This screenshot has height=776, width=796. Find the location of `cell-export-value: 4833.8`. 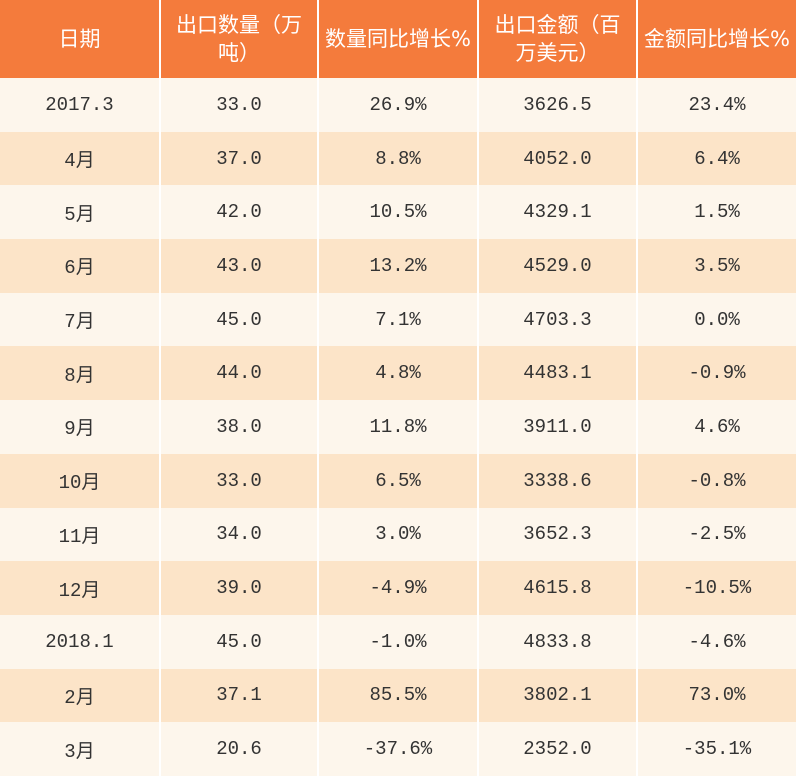

cell-export-value: 4833.8 is located at coordinates (557, 641).